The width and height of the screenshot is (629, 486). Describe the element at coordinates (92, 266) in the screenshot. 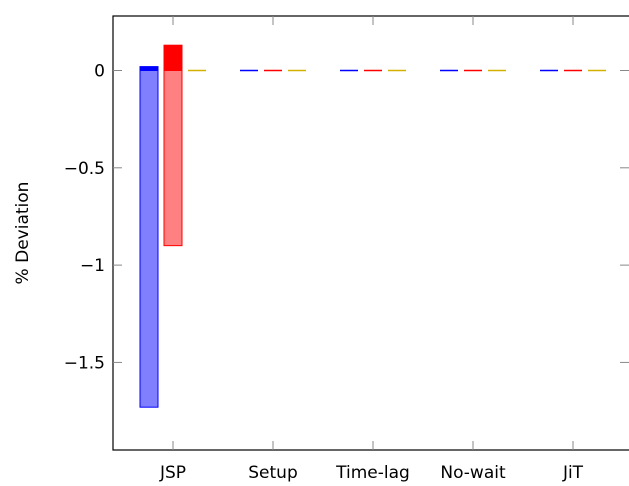

I see `y-tick-label: −1` at that location.